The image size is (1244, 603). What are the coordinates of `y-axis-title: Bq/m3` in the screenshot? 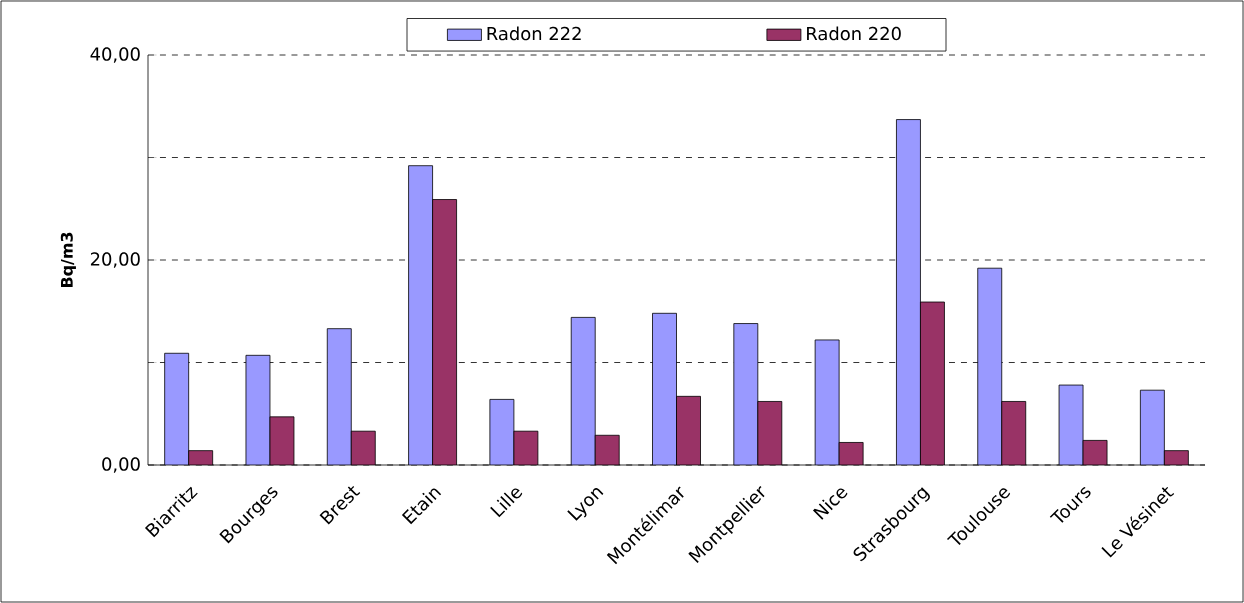 It's located at (68, 260).